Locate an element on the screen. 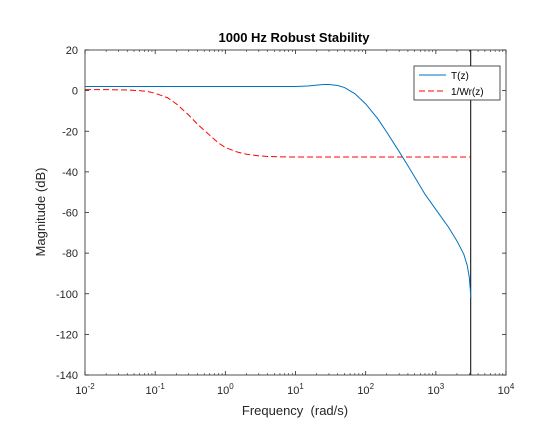 Image resolution: width=560 pixels, height=425 pixels. x-tick-label: 10⁴ is located at coordinates (506, 389).